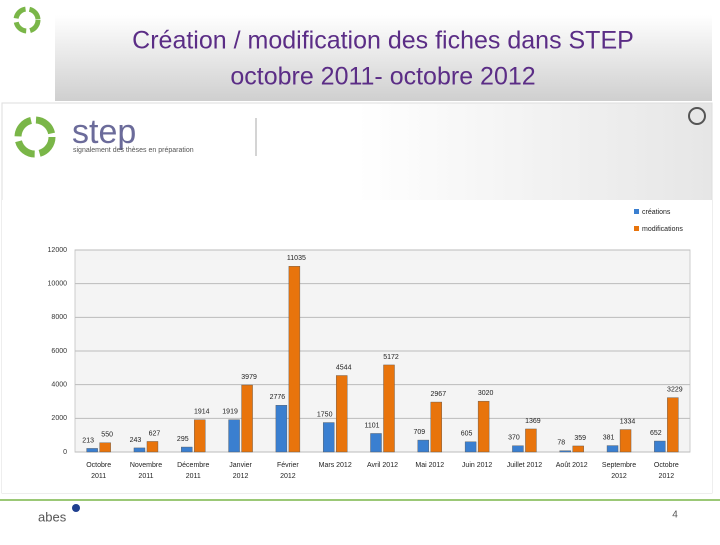 The height and width of the screenshot is (545, 720). Describe the element at coordinates (230, 412) in the screenshot. I see `data-label: 1919` at that location.